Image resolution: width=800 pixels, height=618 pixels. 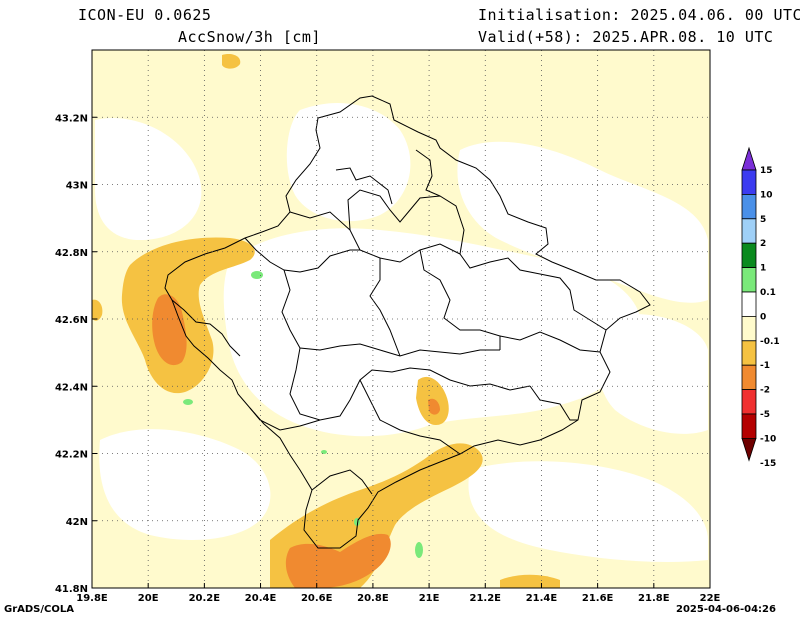 I want to click on valid-time: Valid(+58): 2025.APR.08. 10 UTC, so click(x=626, y=37).